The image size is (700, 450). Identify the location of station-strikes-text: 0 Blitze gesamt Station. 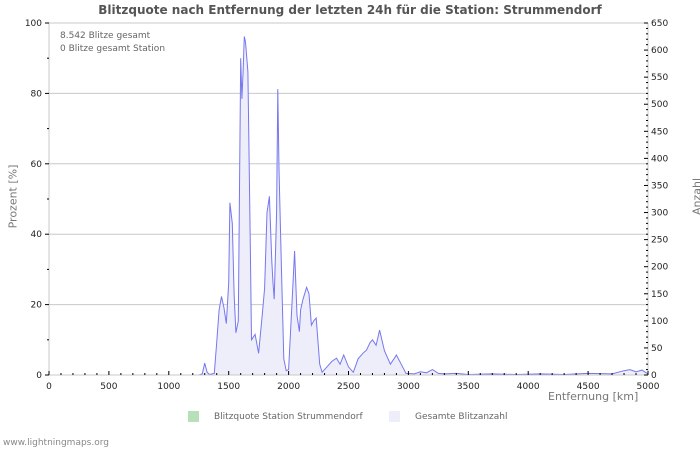
(113, 49).